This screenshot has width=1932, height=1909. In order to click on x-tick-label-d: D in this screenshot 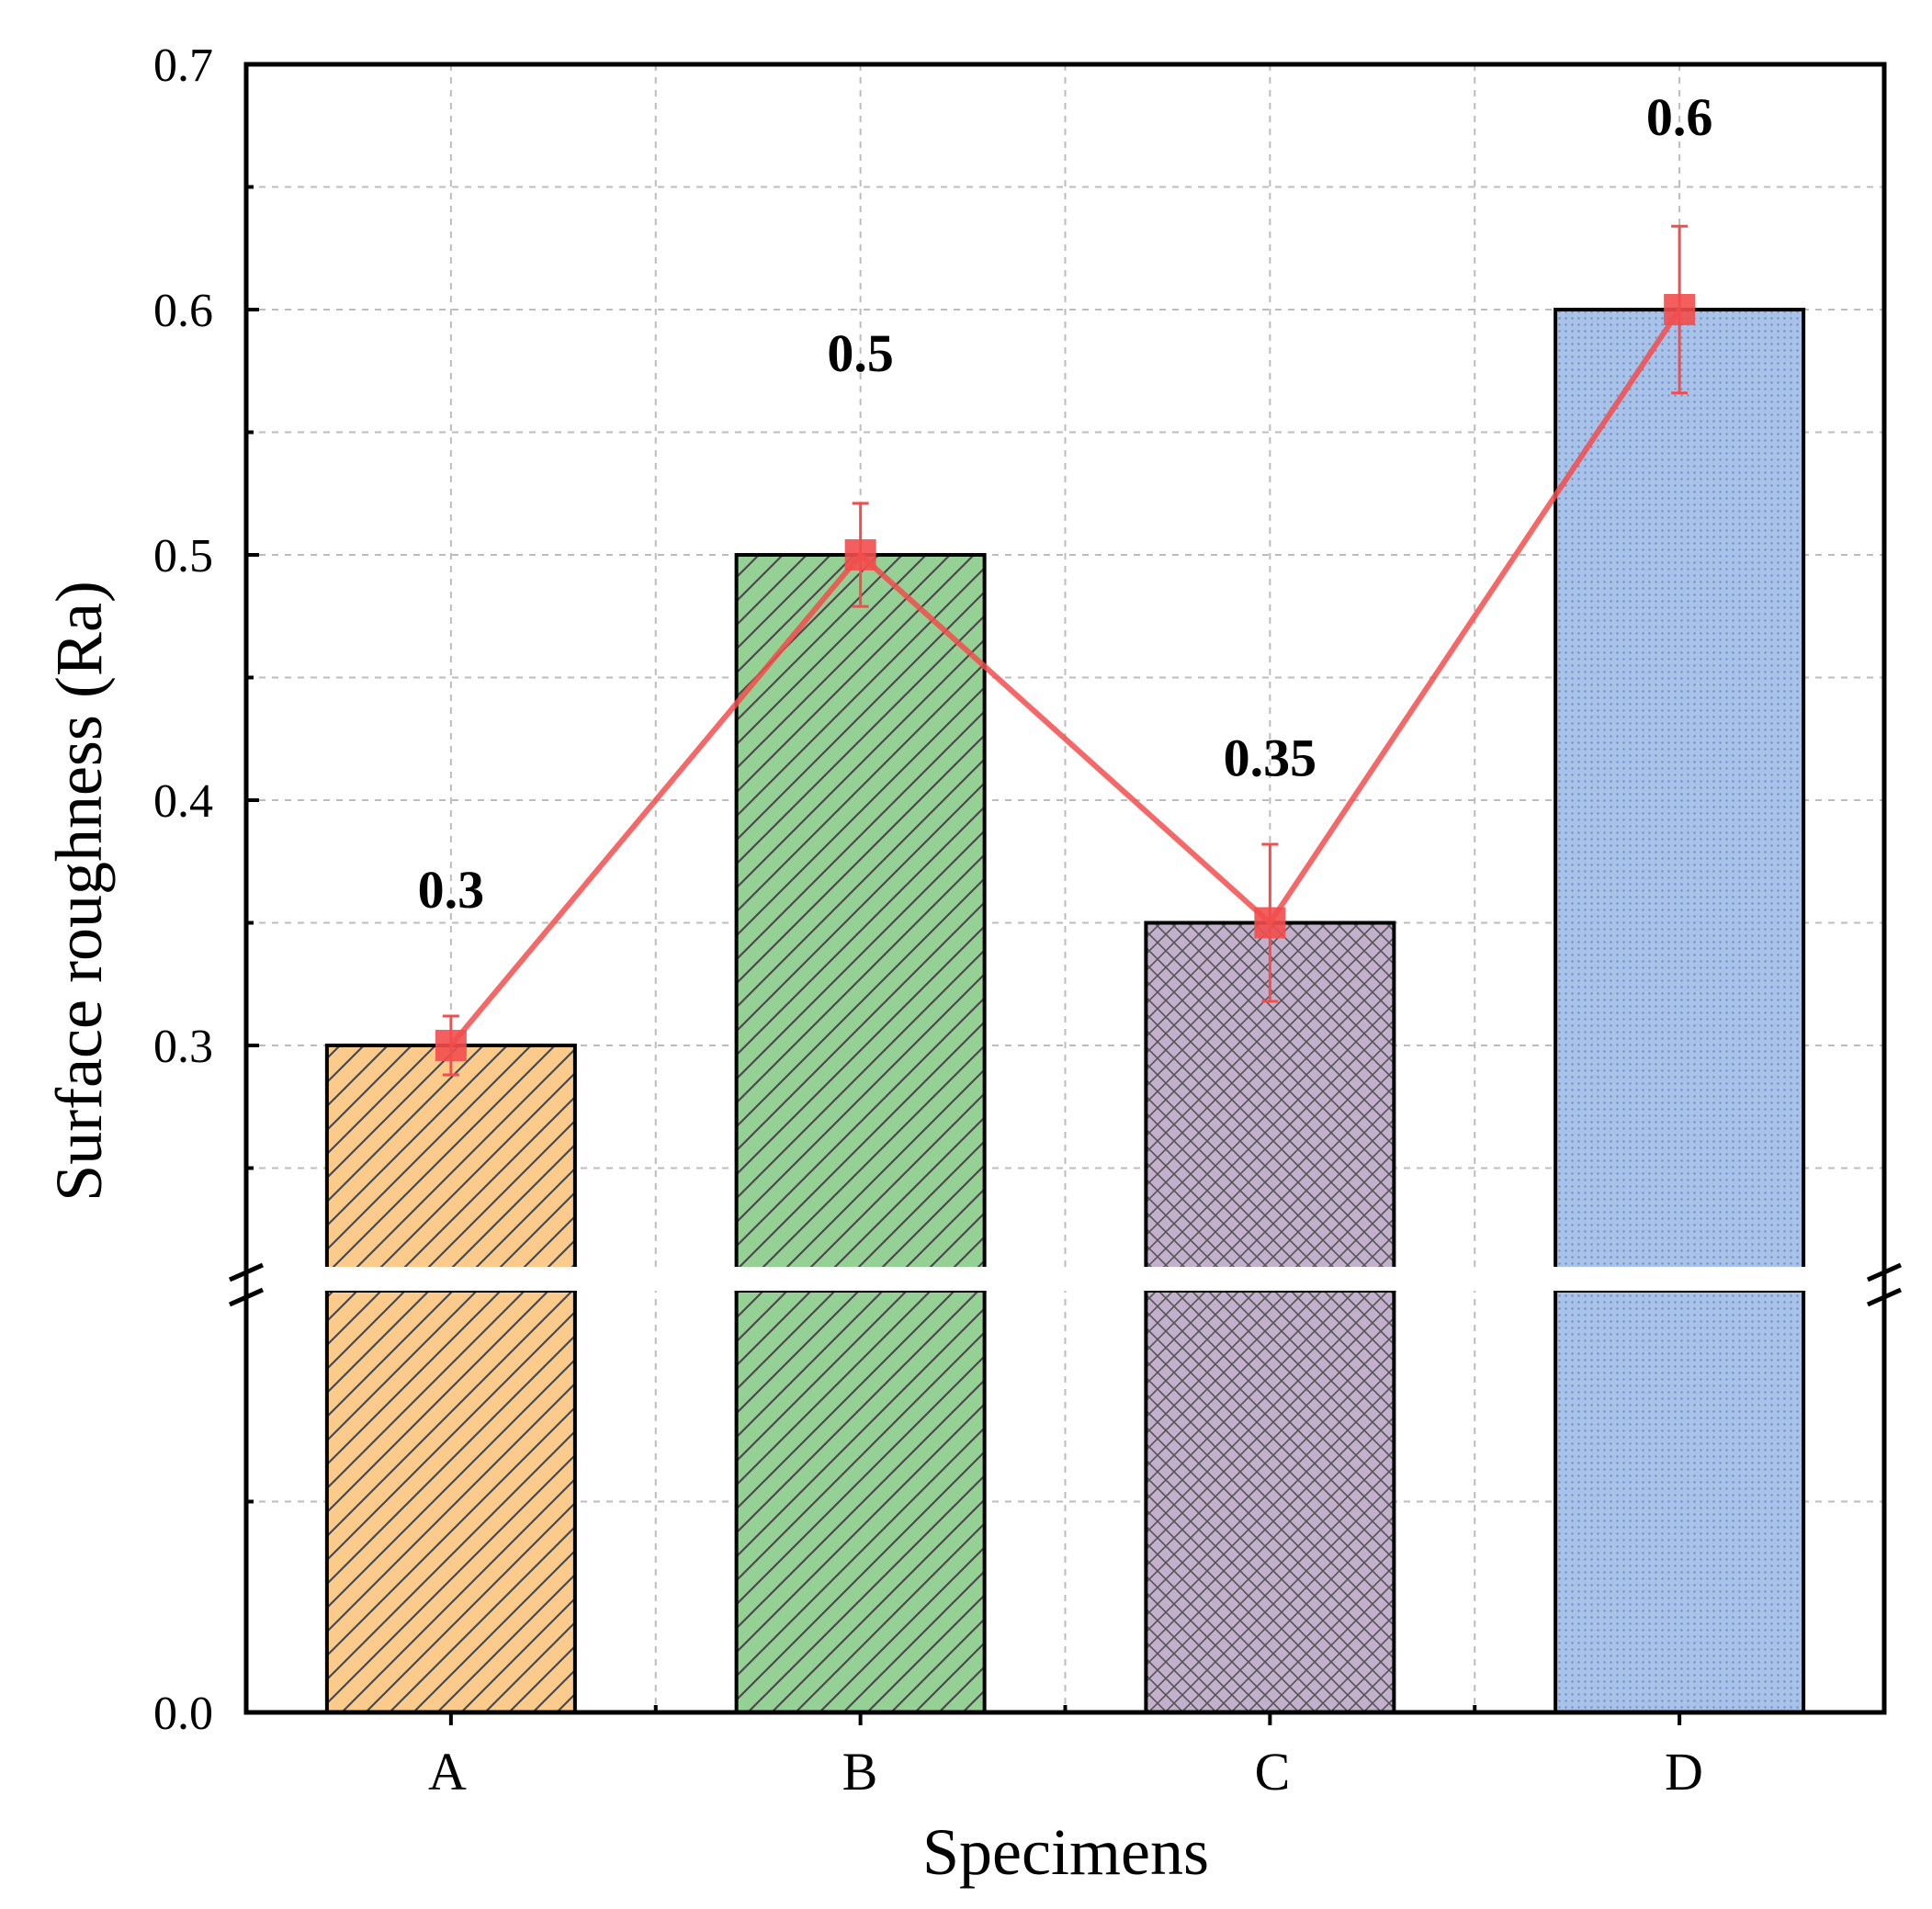, I will do `click(1684, 1772)`.